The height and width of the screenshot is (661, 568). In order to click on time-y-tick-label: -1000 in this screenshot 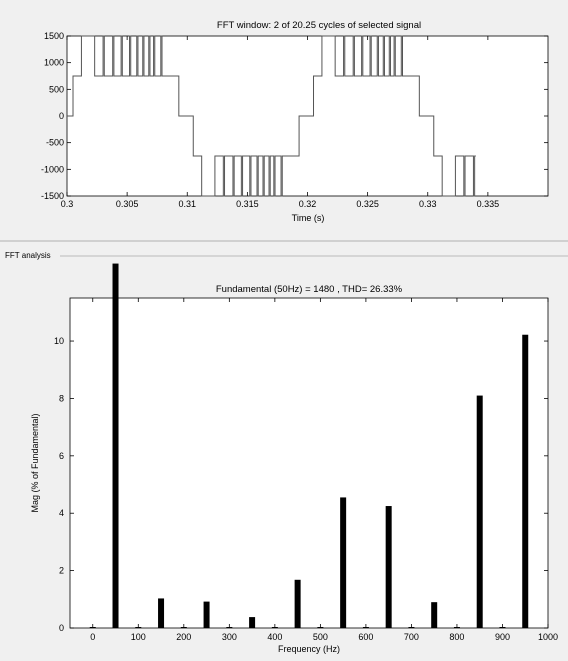, I will do `click(52, 169)`.